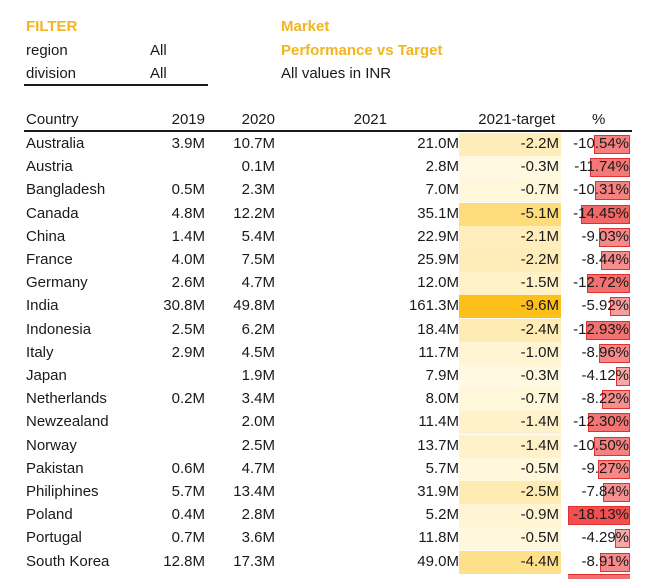  What do you see at coordinates (258, 445) in the screenshot?
I see `cell-2020: 2.5M` at bounding box center [258, 445].